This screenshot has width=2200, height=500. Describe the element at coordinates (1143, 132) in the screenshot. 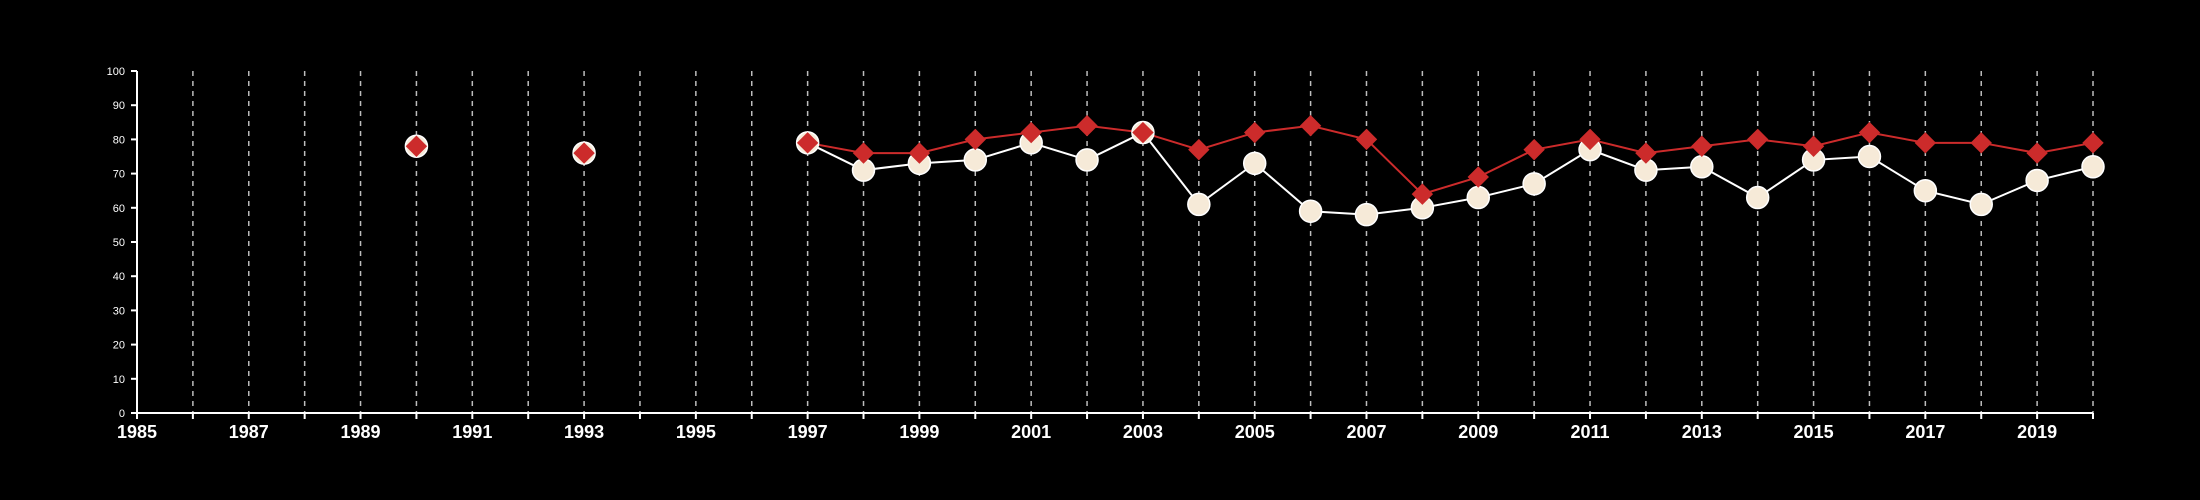

I see `series-1-point-2003` at that location.